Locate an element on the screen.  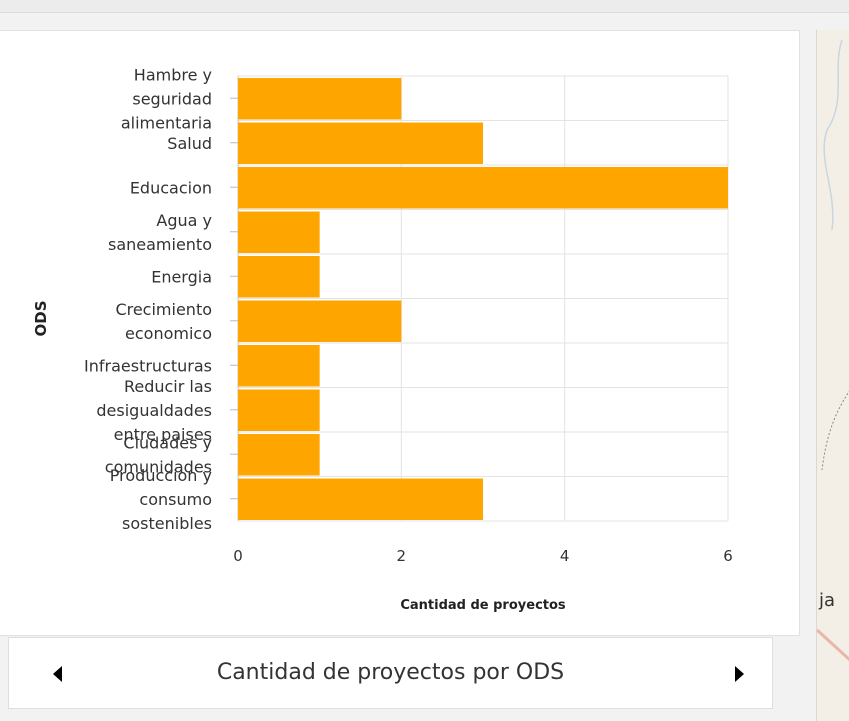
category-label-line: desigualdades is located at coordinates (154, 410).